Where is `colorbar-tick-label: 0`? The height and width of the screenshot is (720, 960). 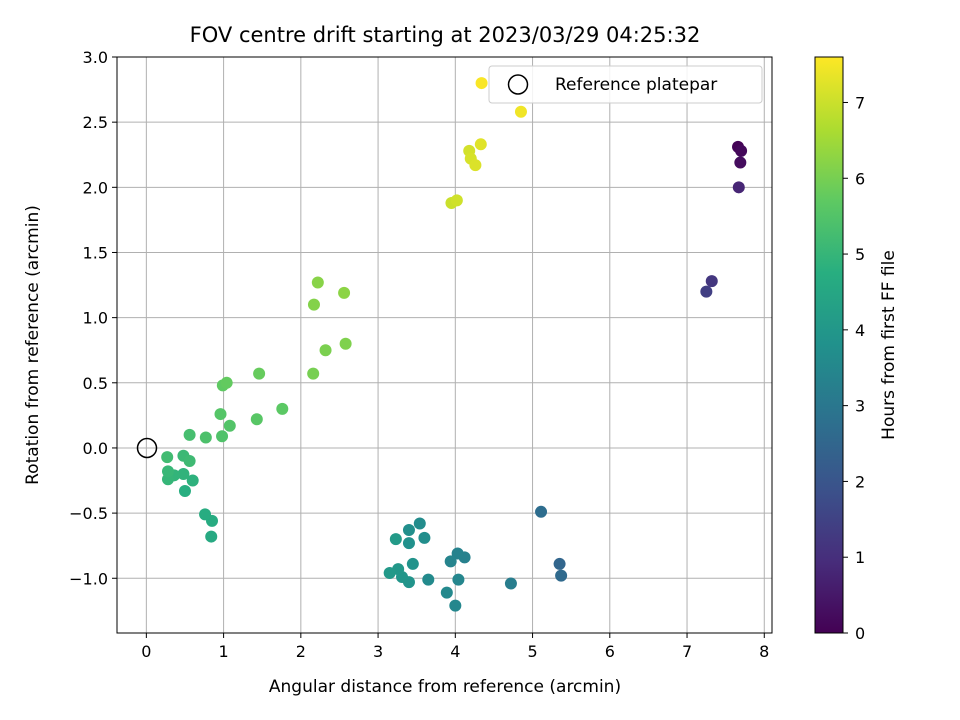 colorbar-tick-label: 0 is located at coordinates (860, 633).